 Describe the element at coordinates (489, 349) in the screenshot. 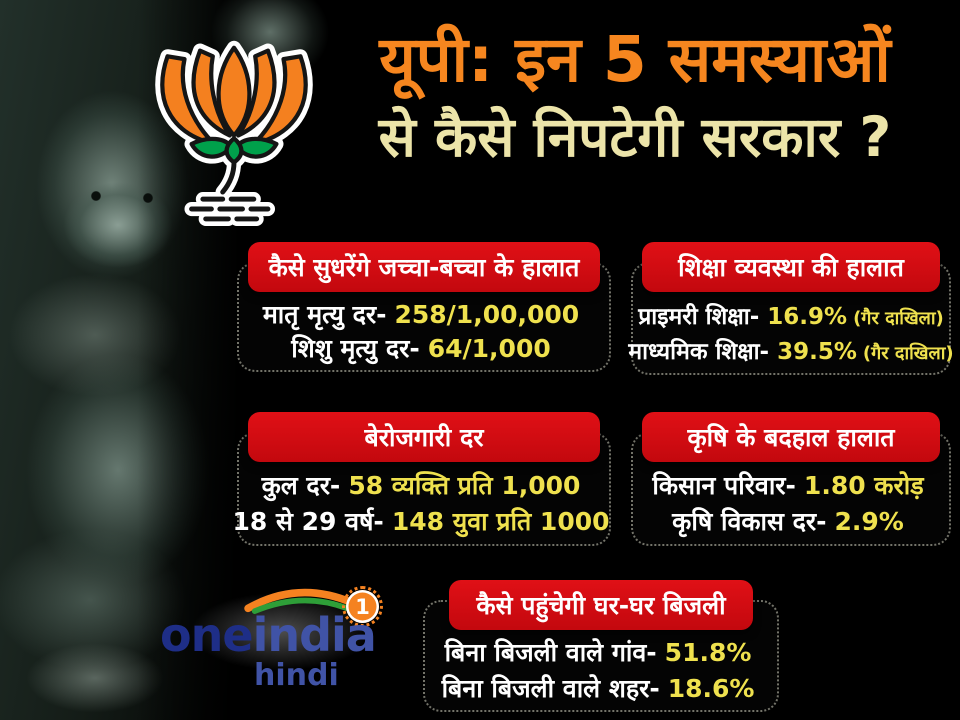

I see `stat-value: 64/1,000` at that location.